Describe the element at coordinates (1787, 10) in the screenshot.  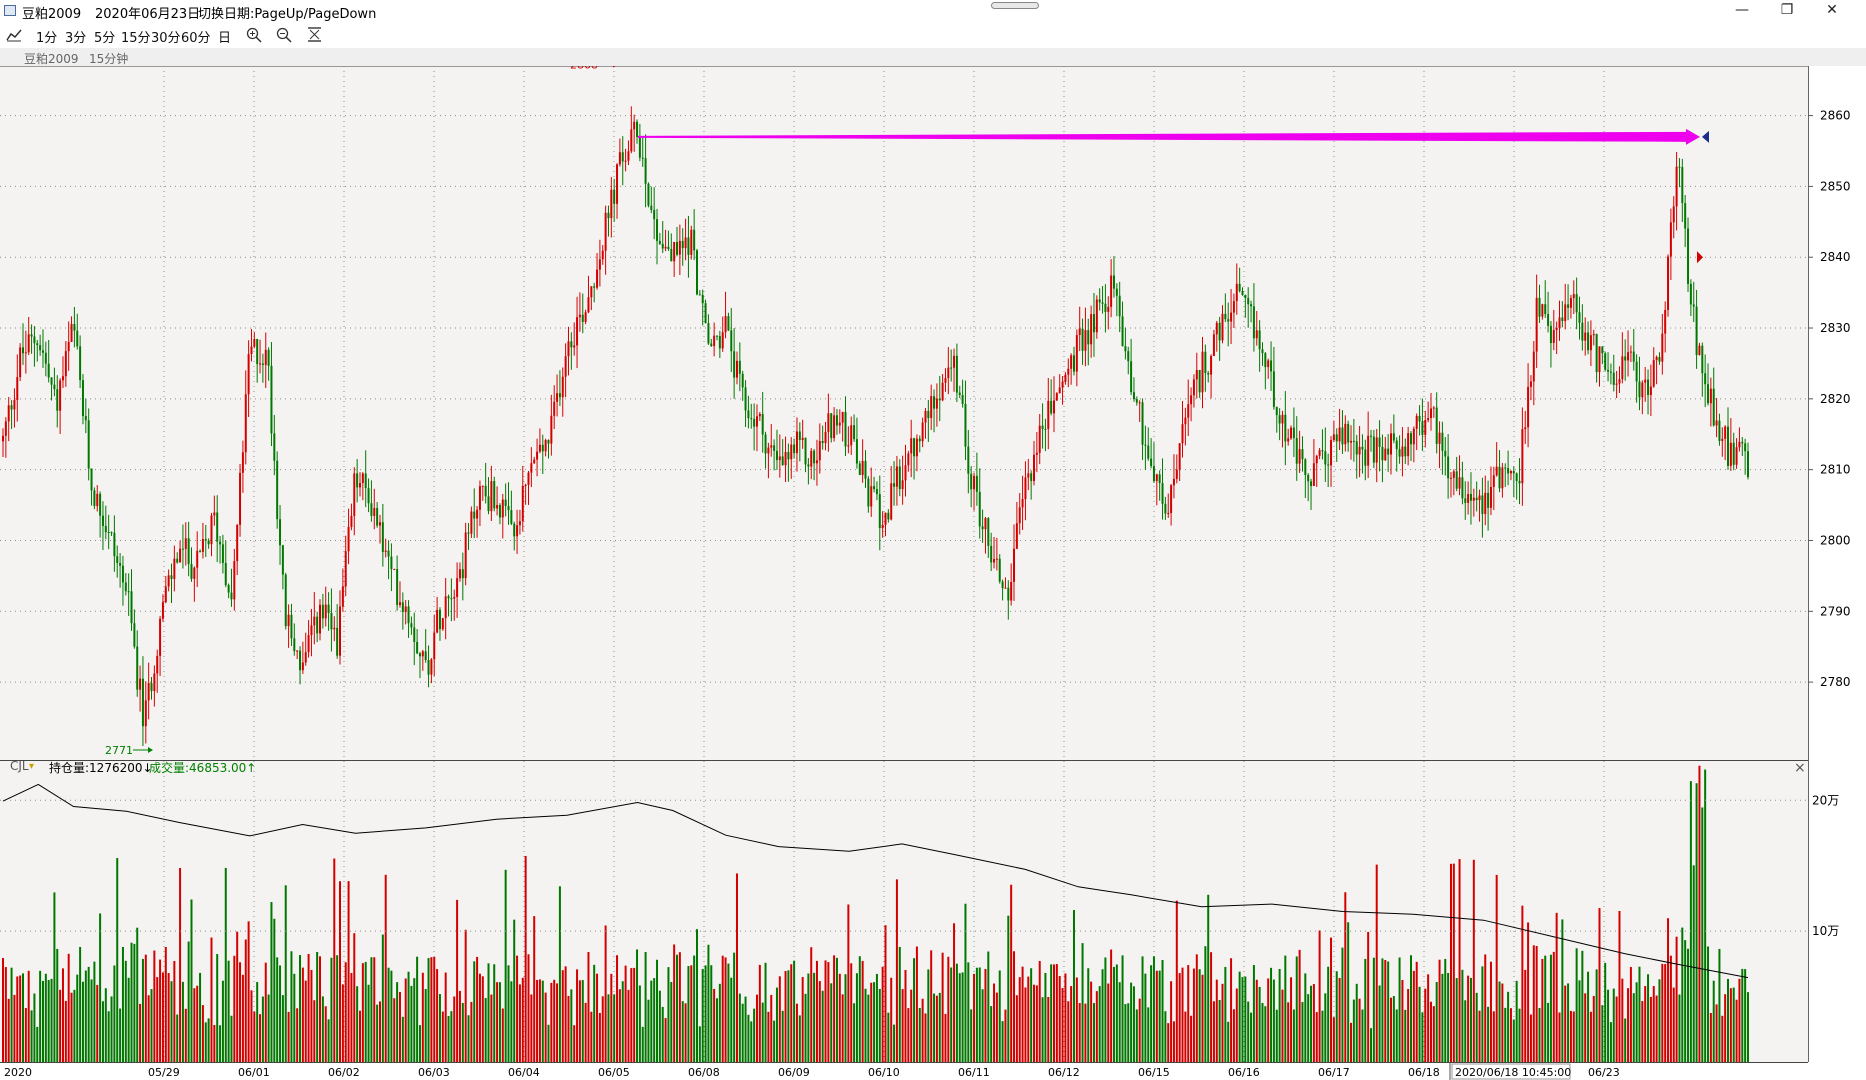
I see `restore-button: ❐` at that location.